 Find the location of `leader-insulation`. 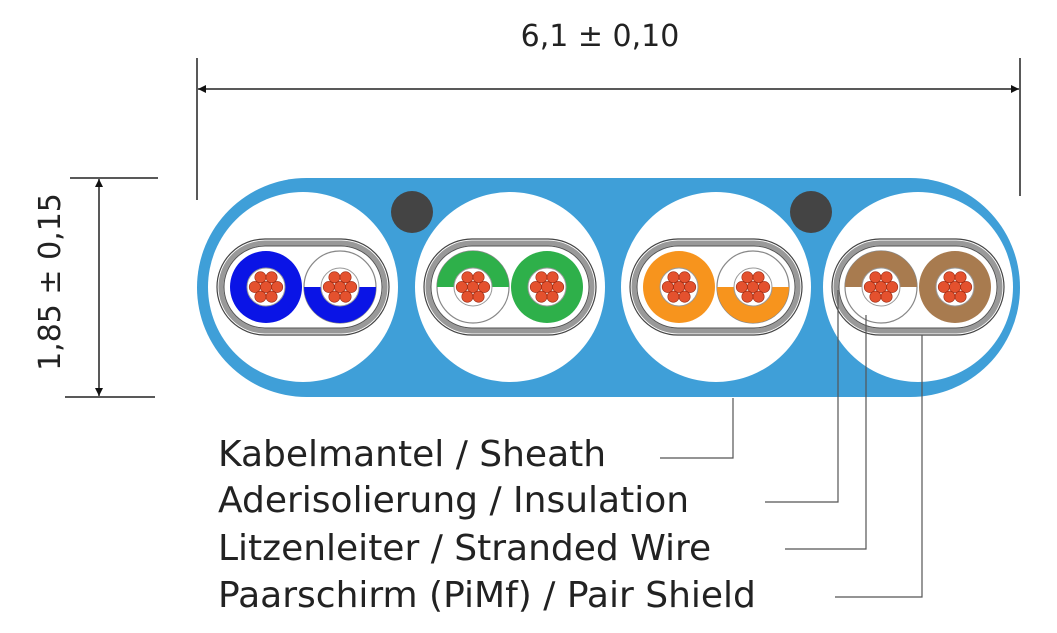

leader-insulation is located at coordinates (802, 396).